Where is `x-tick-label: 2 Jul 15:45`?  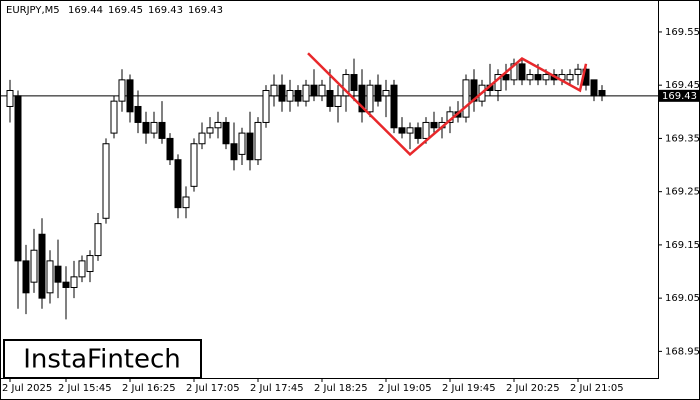 x-tick-label: 2 Jul 15:45 is located at coordinates (85, 388).